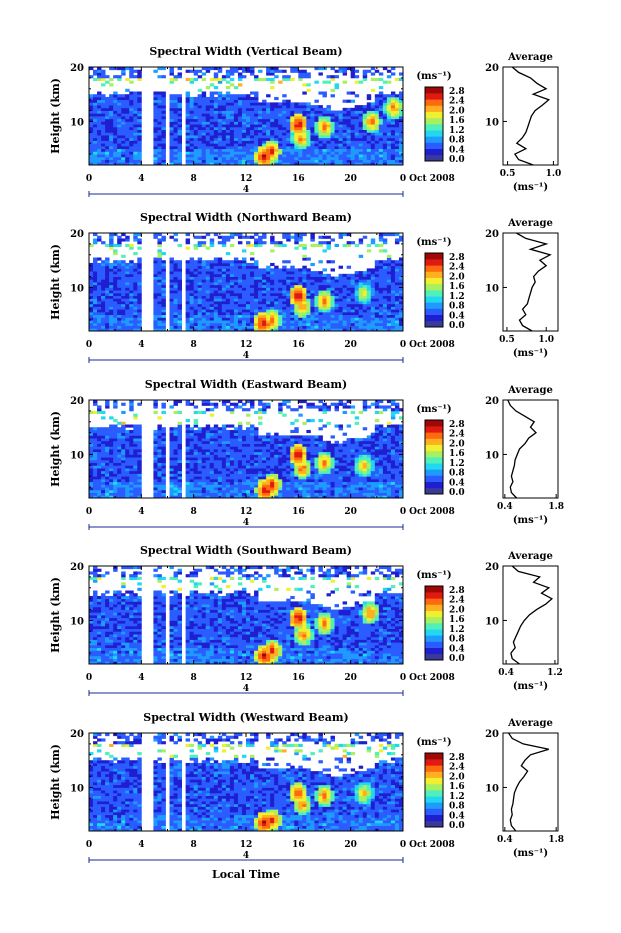 Image resolution: width=621 pixels, height=933 pixels. Describe the element at coordinates (434, 133) in the screenshot. I see `colorbar-swatch` at that location.